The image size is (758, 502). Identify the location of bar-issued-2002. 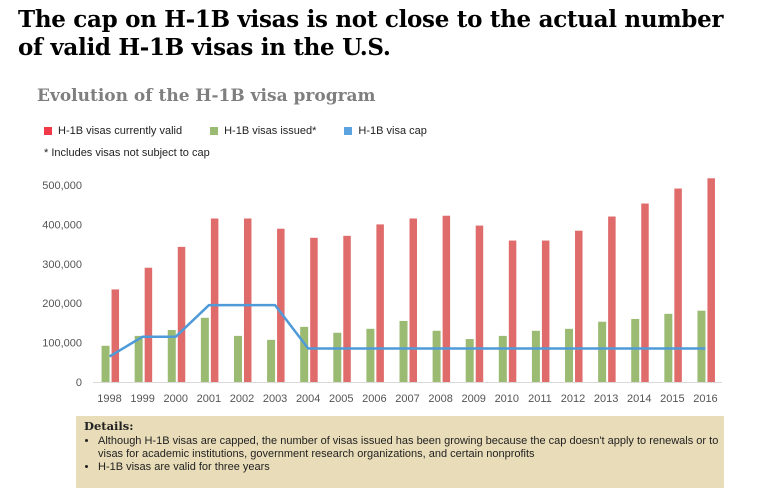
(237, 358).